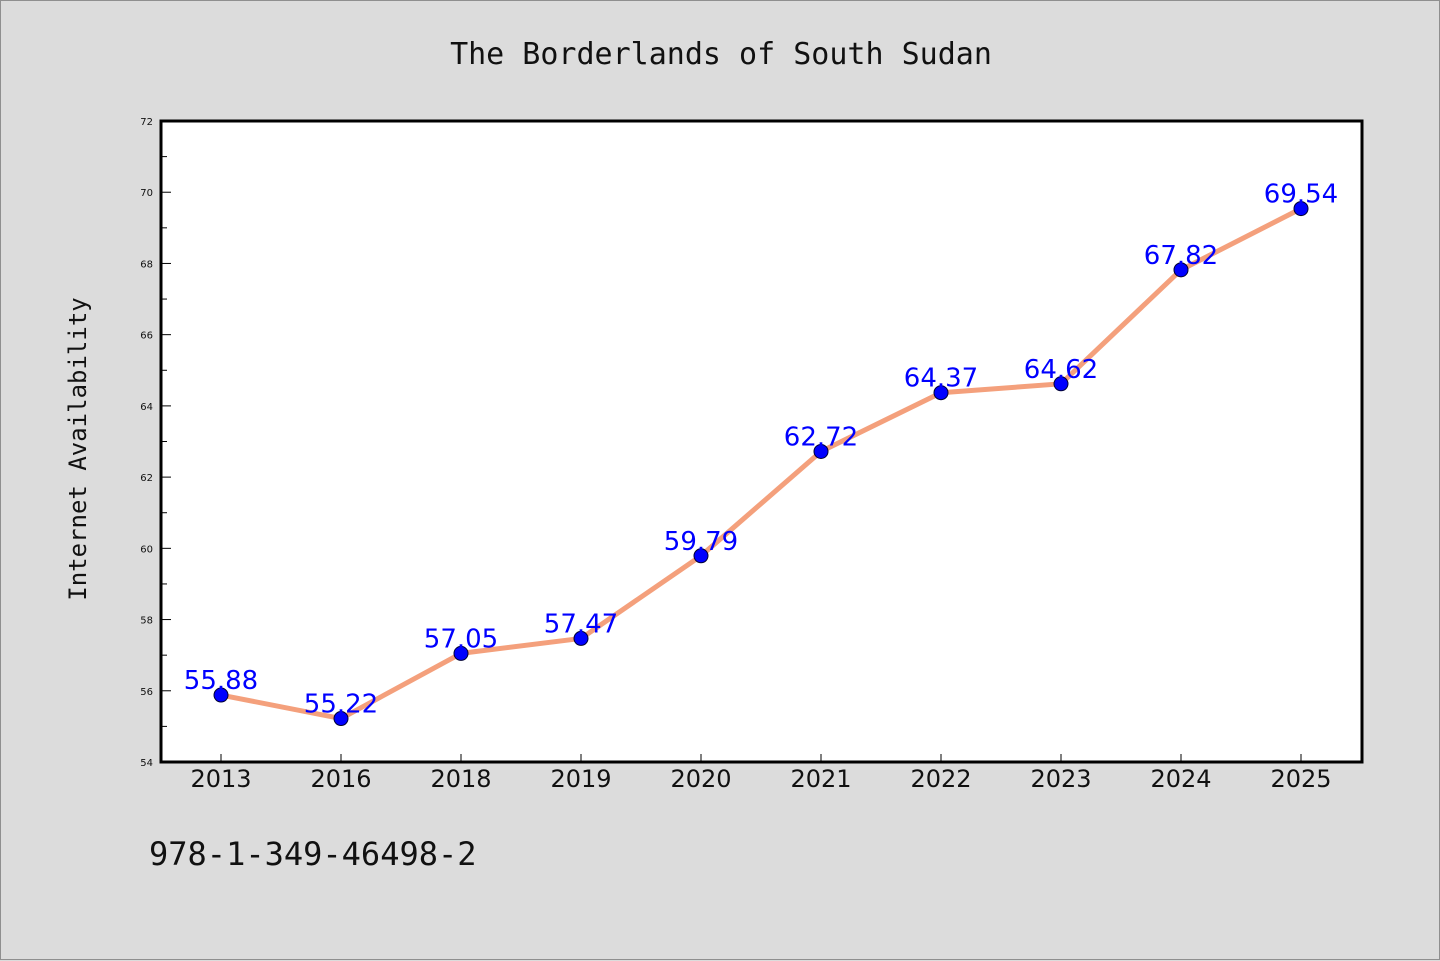 The image size is (1440, 961). I want to click on x-tick-label: 2013, so click(220, 779).